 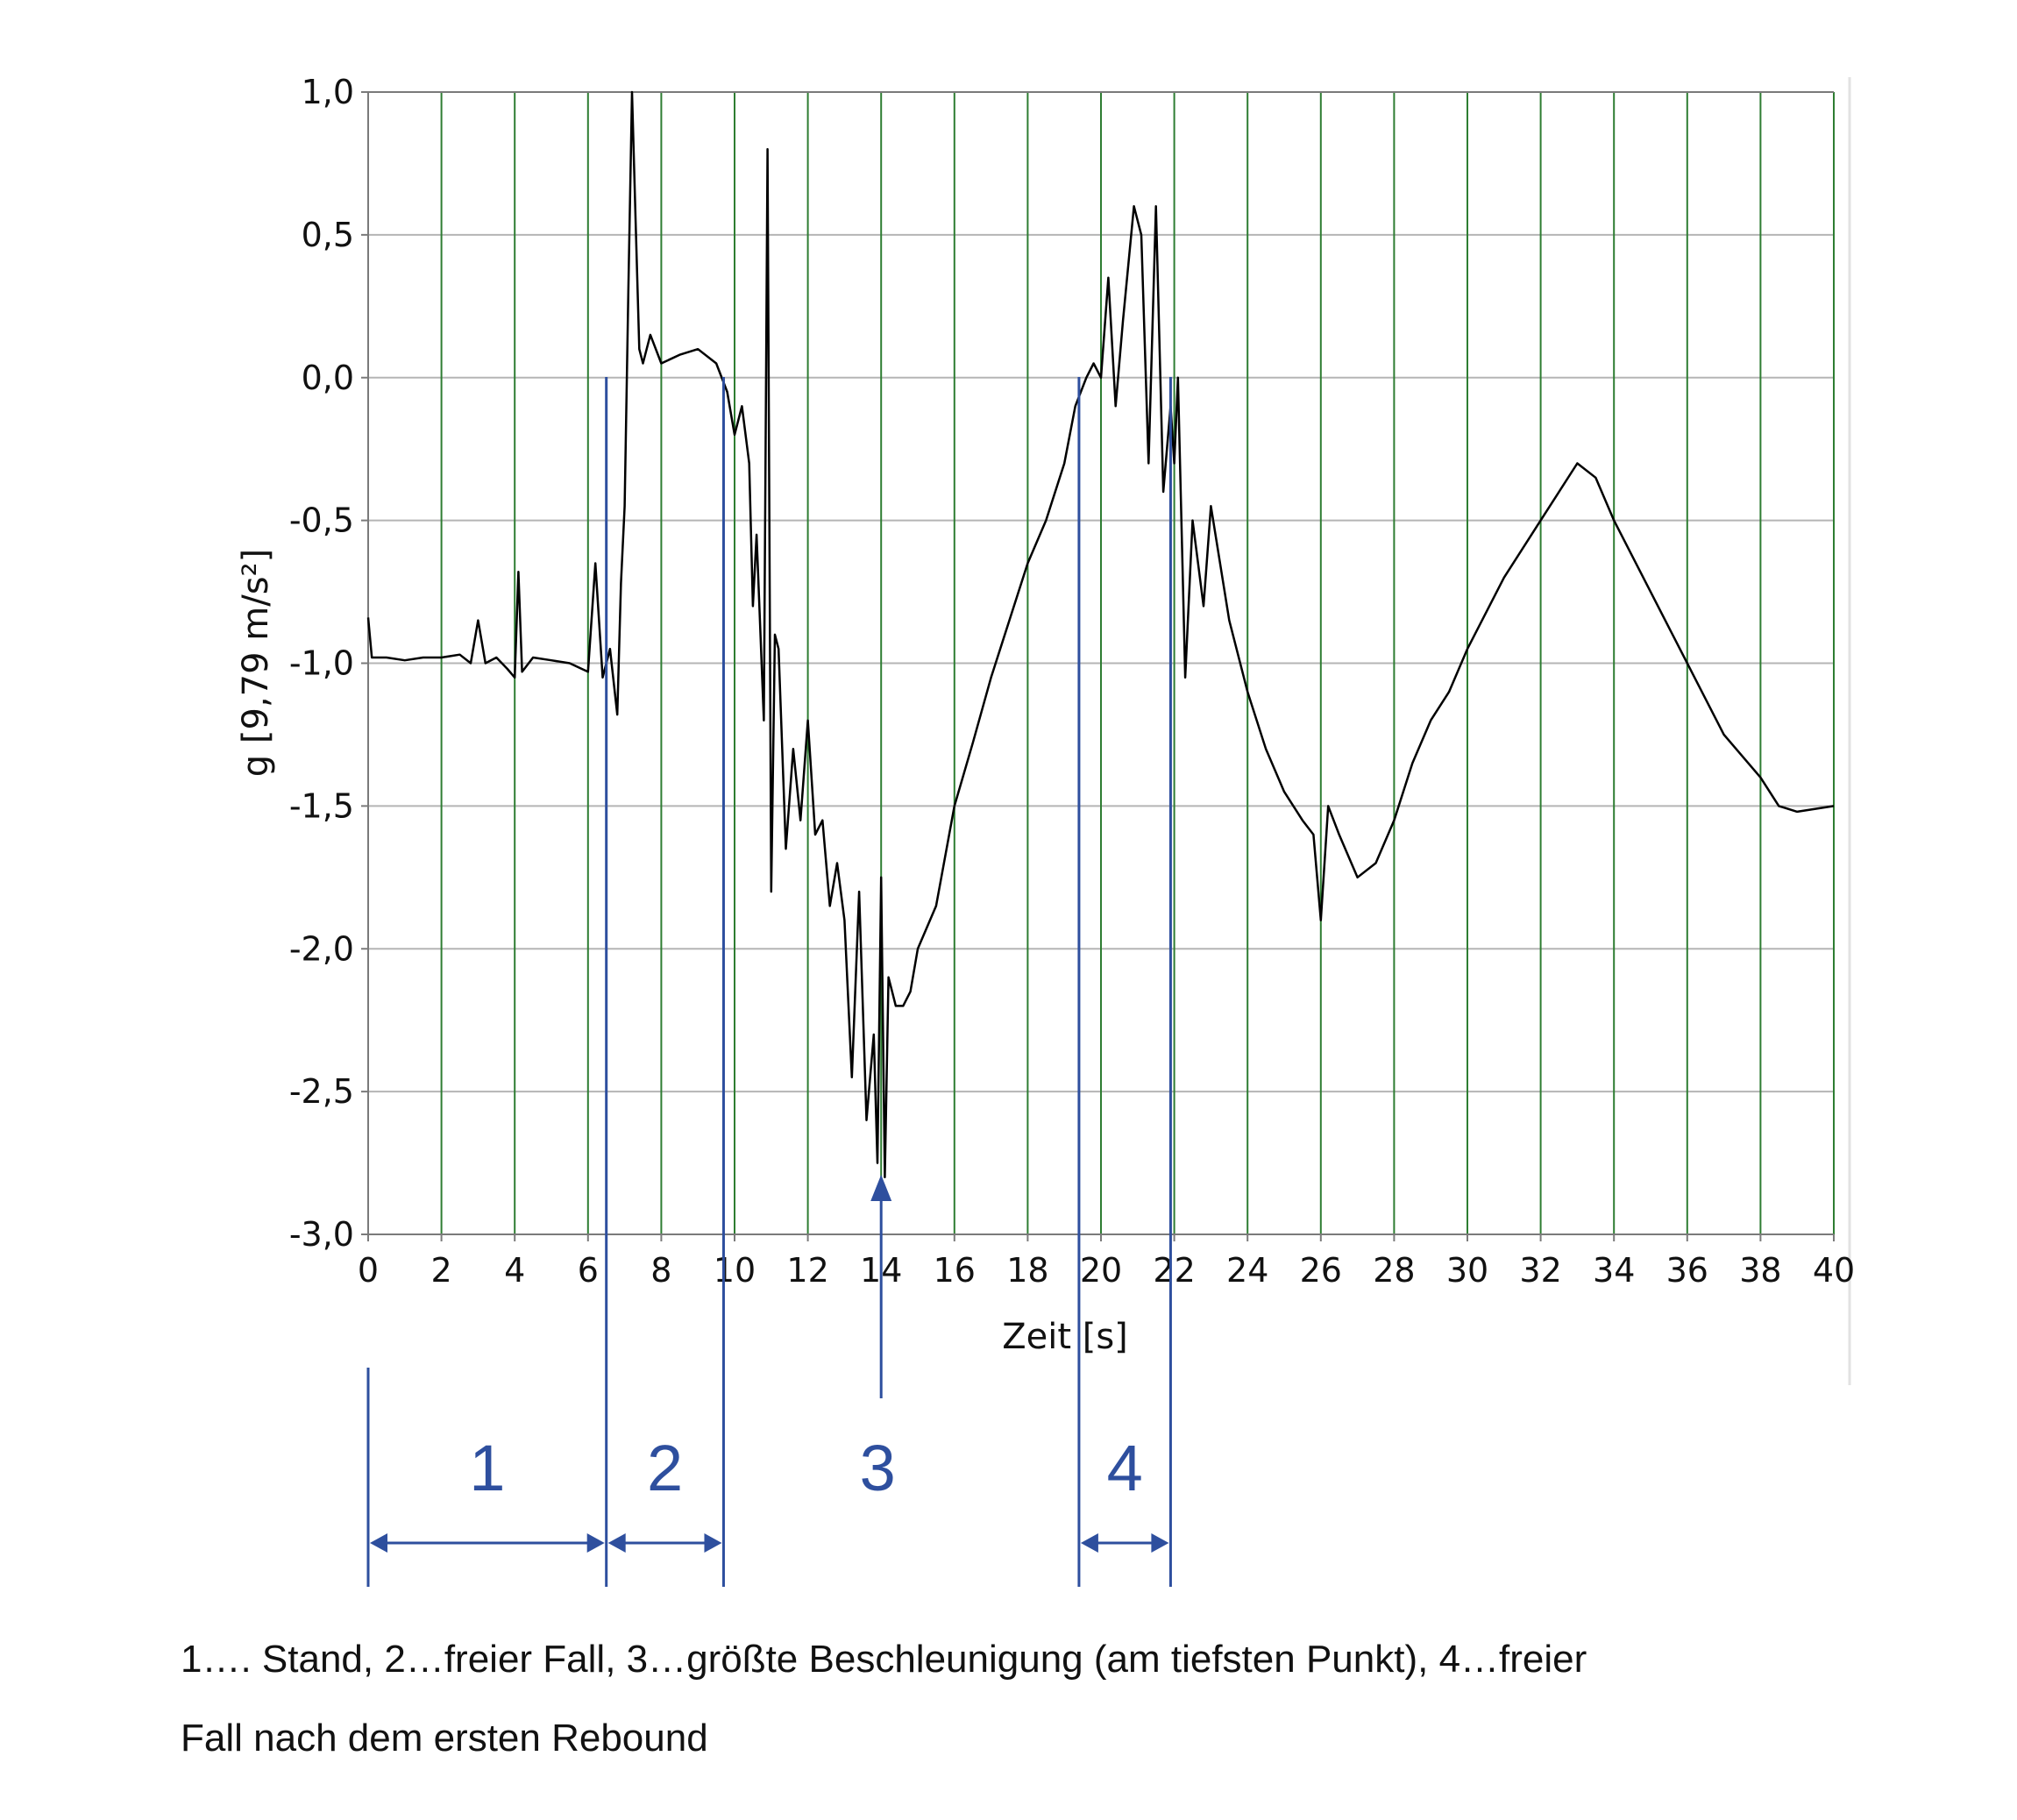 I want to click on x-tick-label: 6, so click(x=589, y=1270).